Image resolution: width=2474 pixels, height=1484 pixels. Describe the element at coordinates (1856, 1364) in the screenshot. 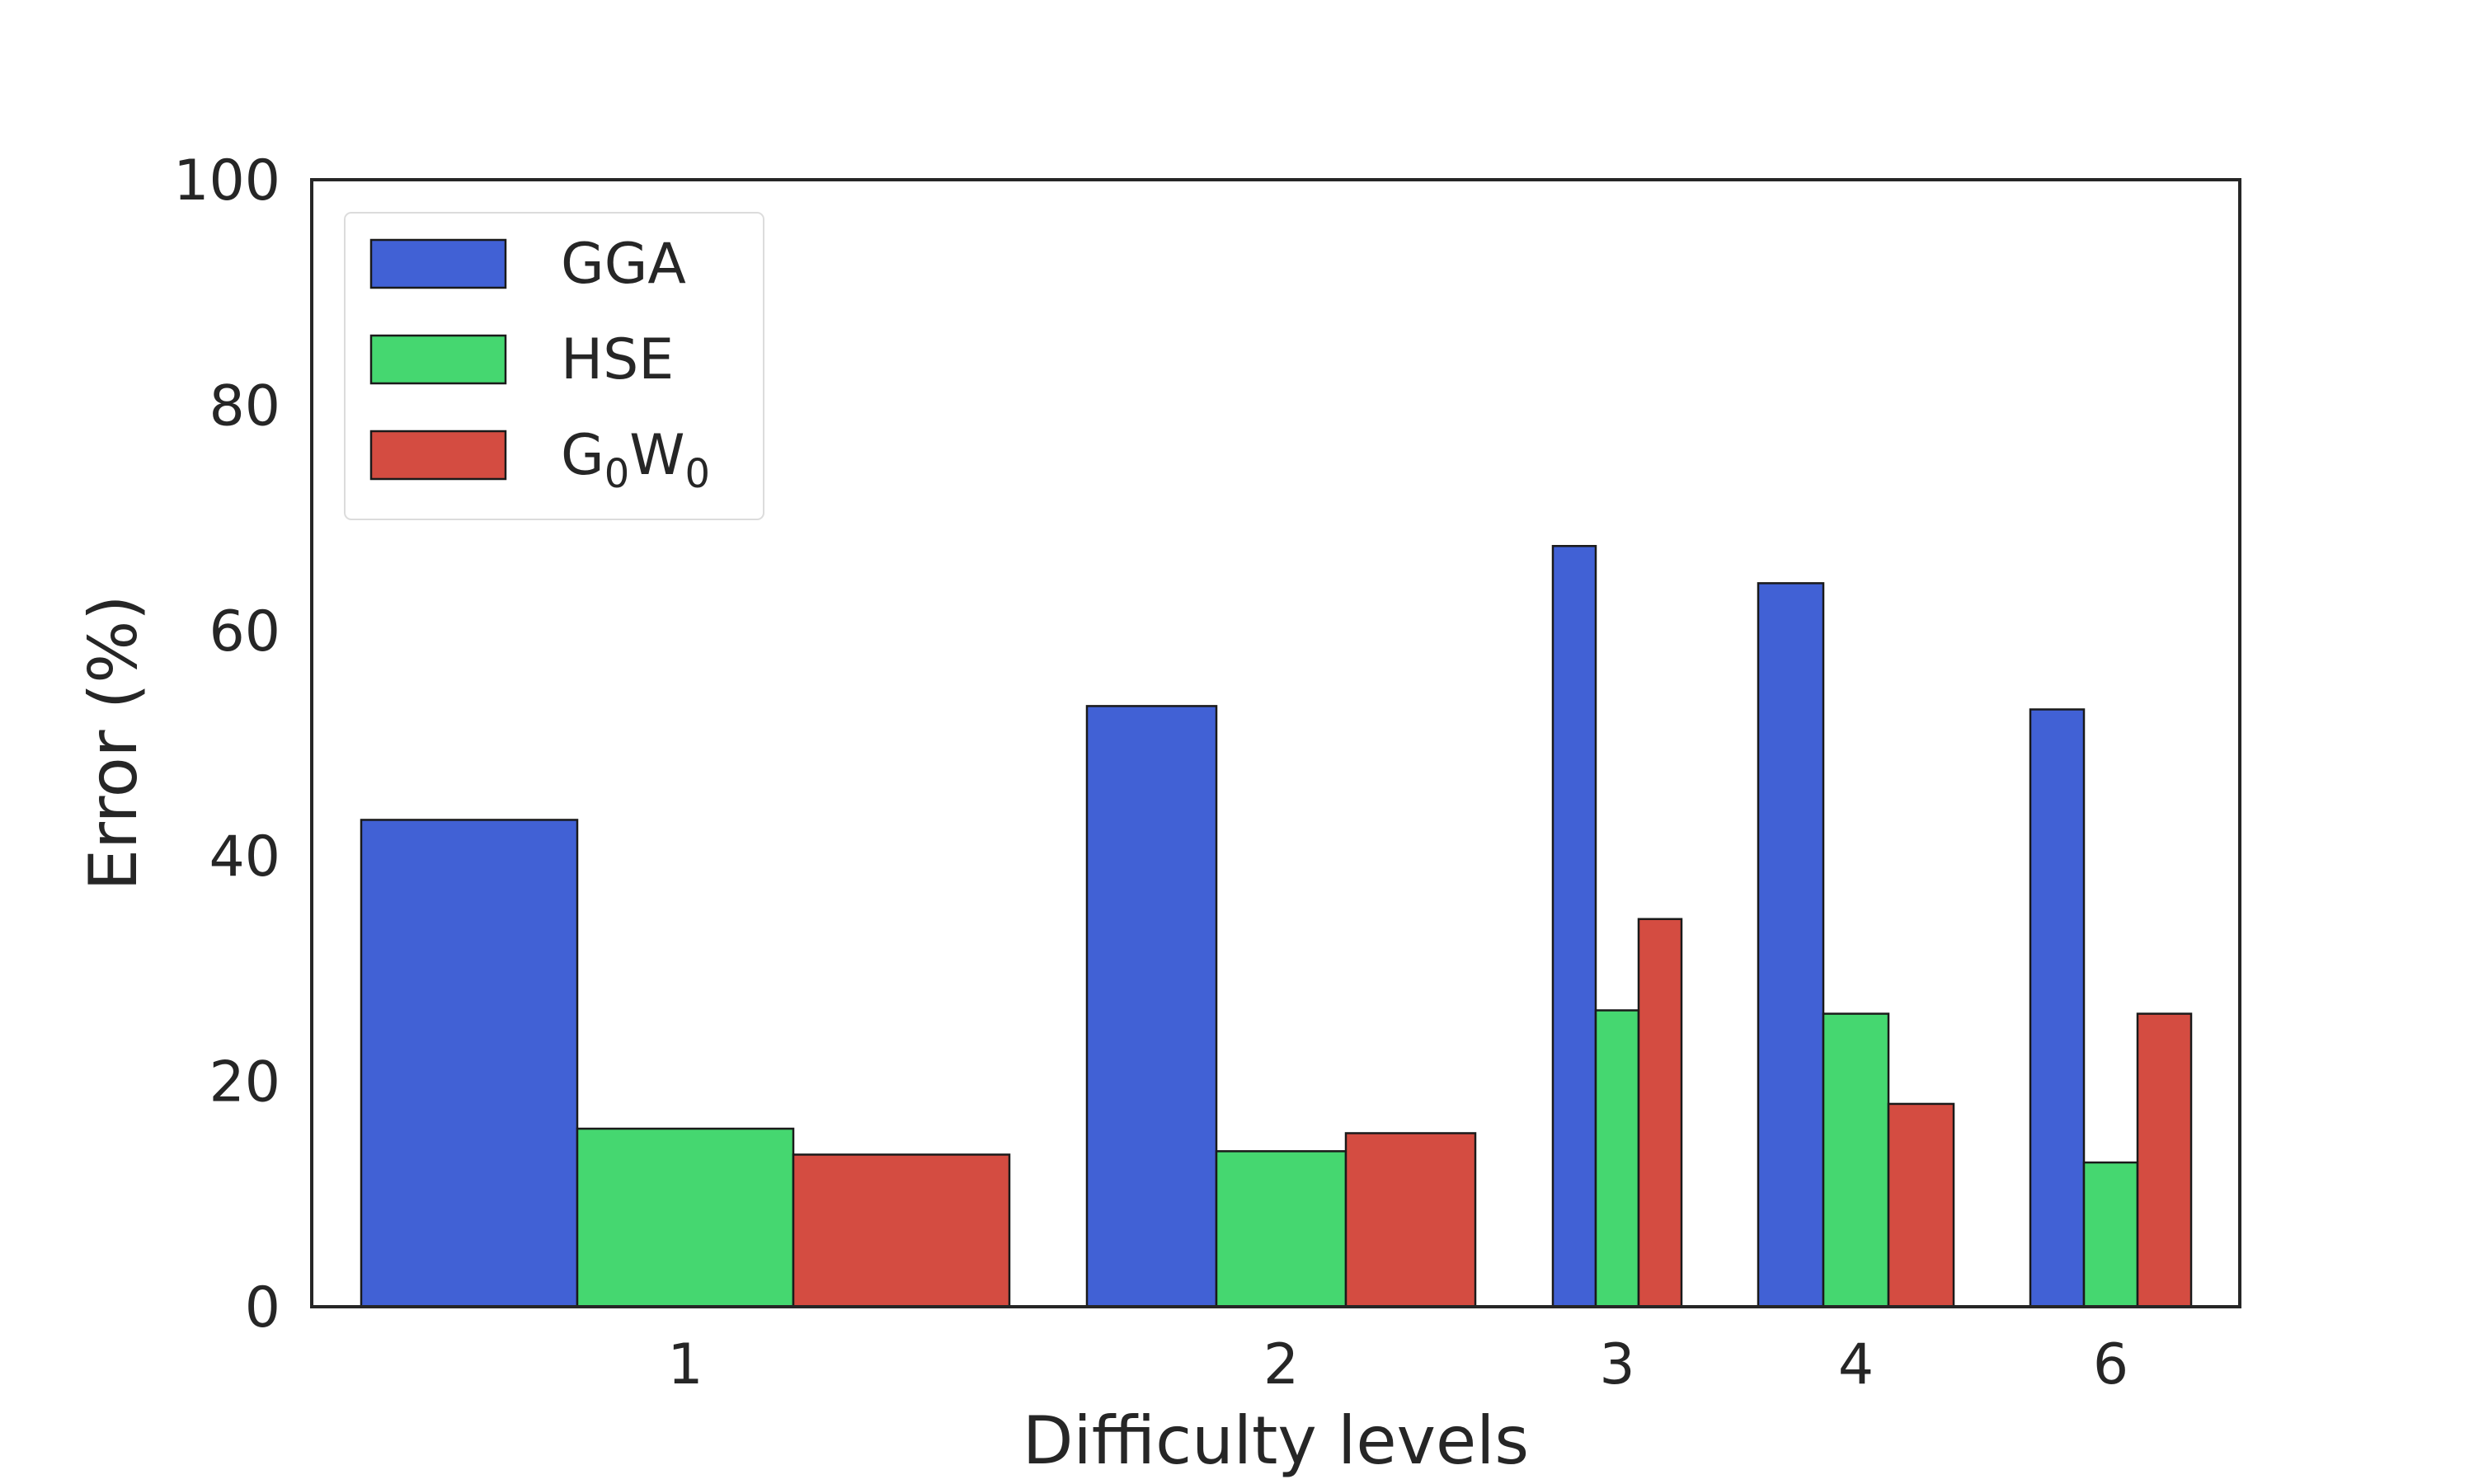

I see `x-tick-label-4: 4` at that location.